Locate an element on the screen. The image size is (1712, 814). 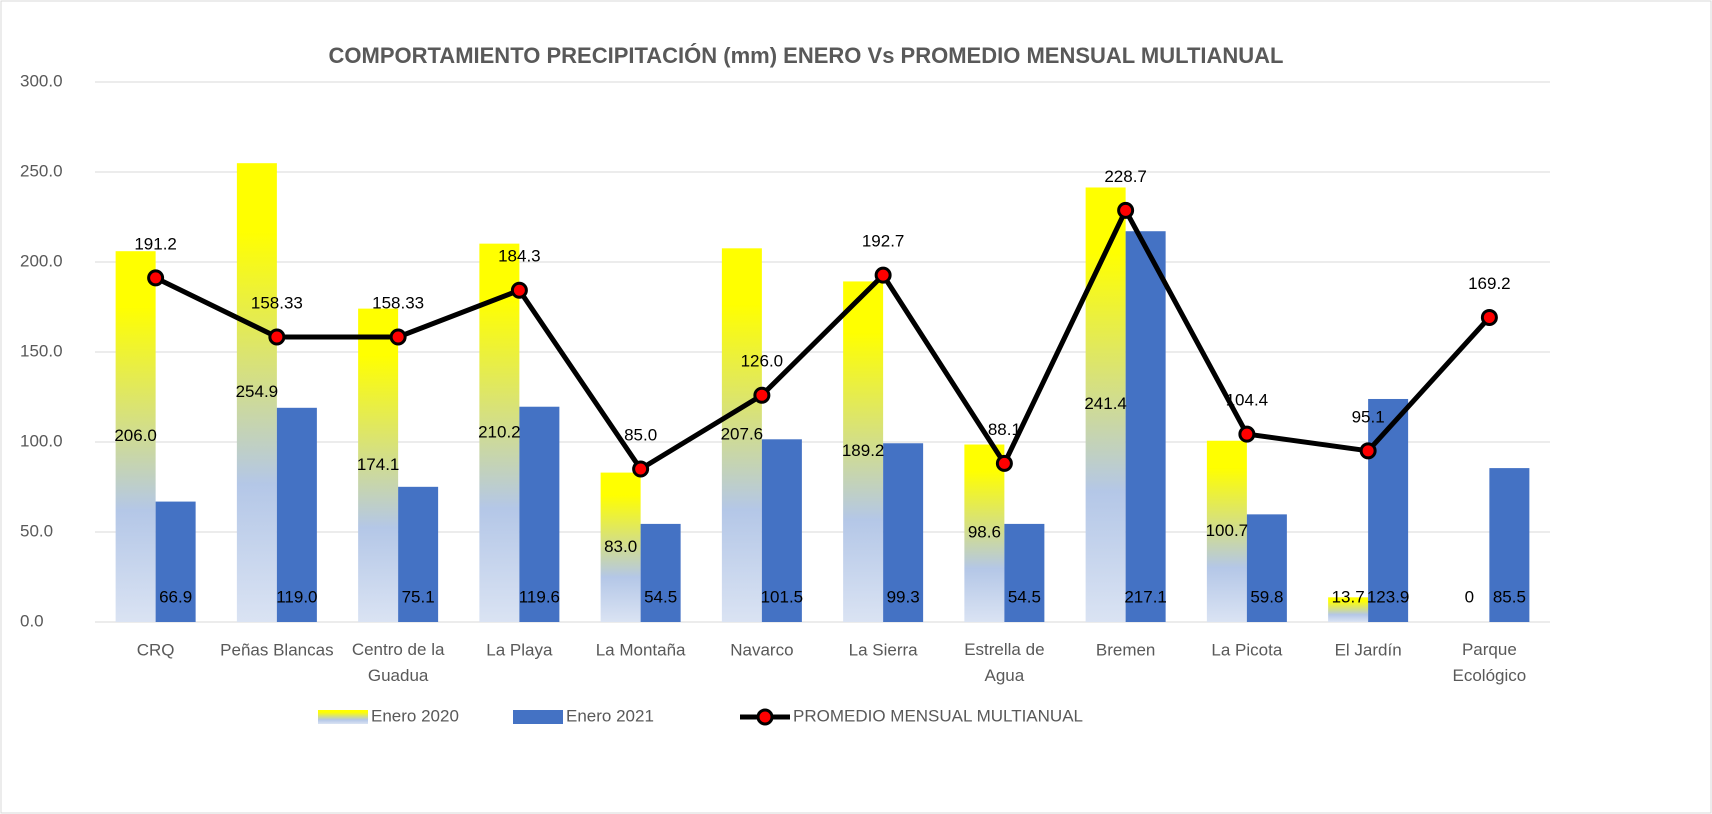
data-label: 169.2 is located at coordinates (1489, 283).